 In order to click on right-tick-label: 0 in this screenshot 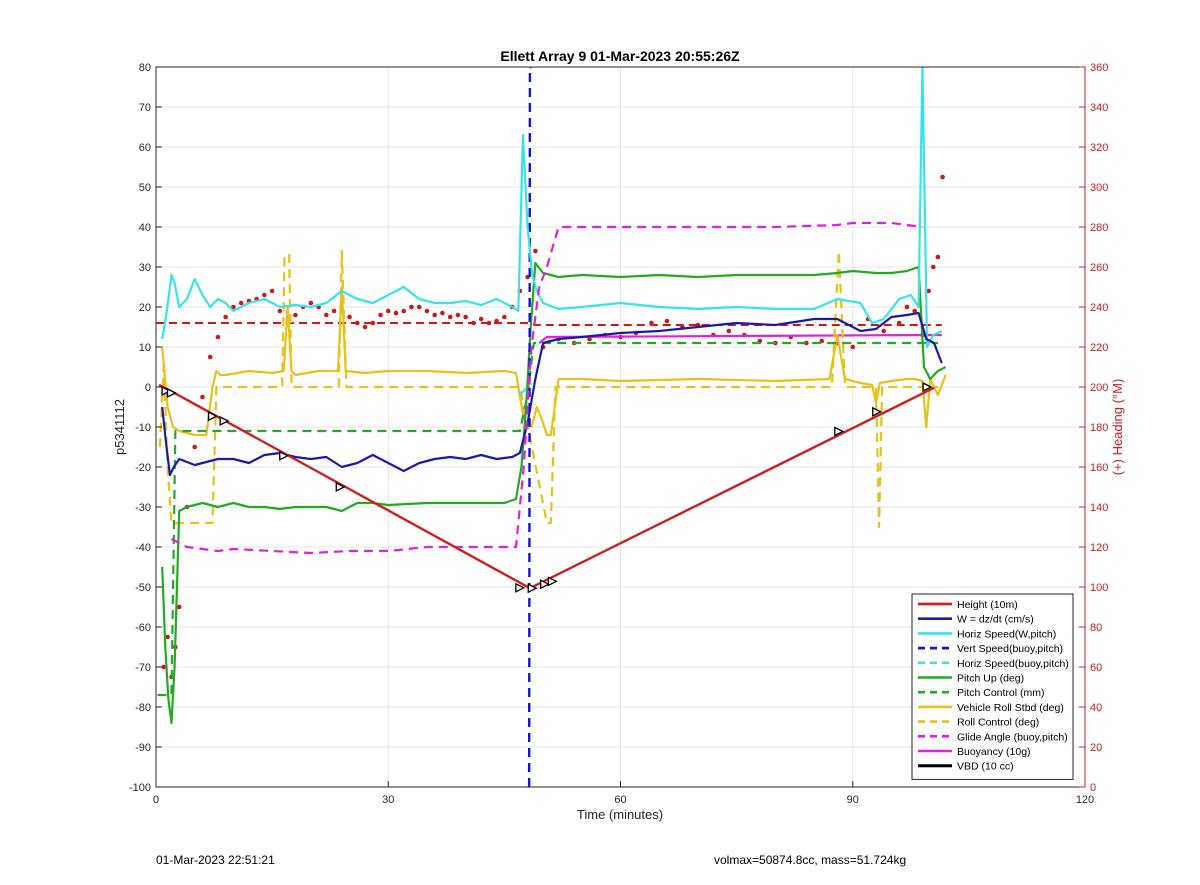, I will do `click(1093, 788)`.